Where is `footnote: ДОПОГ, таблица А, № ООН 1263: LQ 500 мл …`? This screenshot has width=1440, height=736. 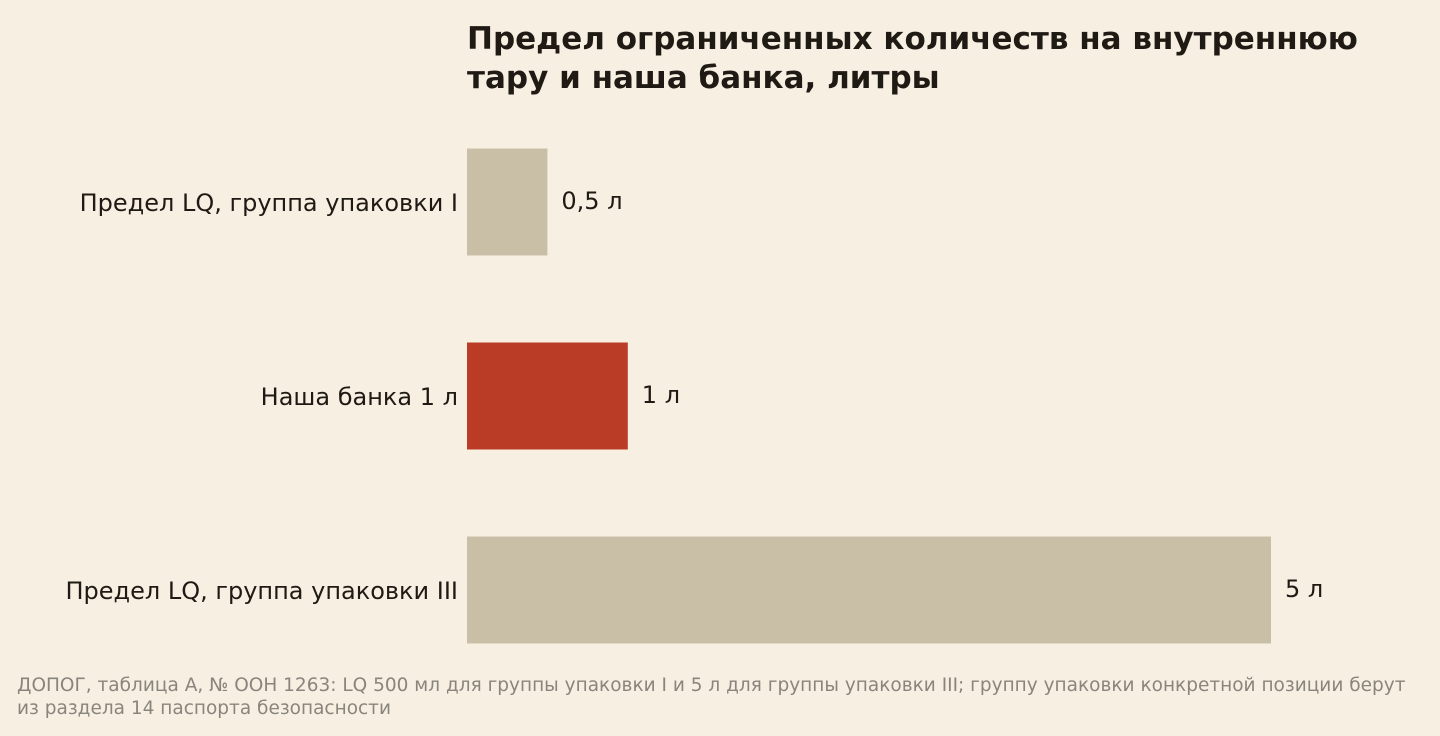 footnote: ДОПОГ, таблица А, № ООН 1263: LQ 500 мл … is located at coordinates (711, 697).